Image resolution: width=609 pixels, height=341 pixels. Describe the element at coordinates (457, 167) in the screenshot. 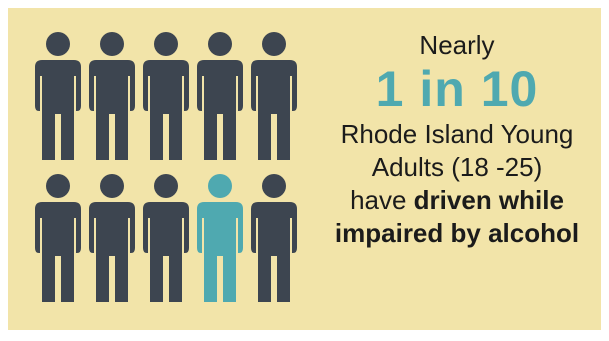

I see `description-line-2: Adults (18 -25)` at that location.